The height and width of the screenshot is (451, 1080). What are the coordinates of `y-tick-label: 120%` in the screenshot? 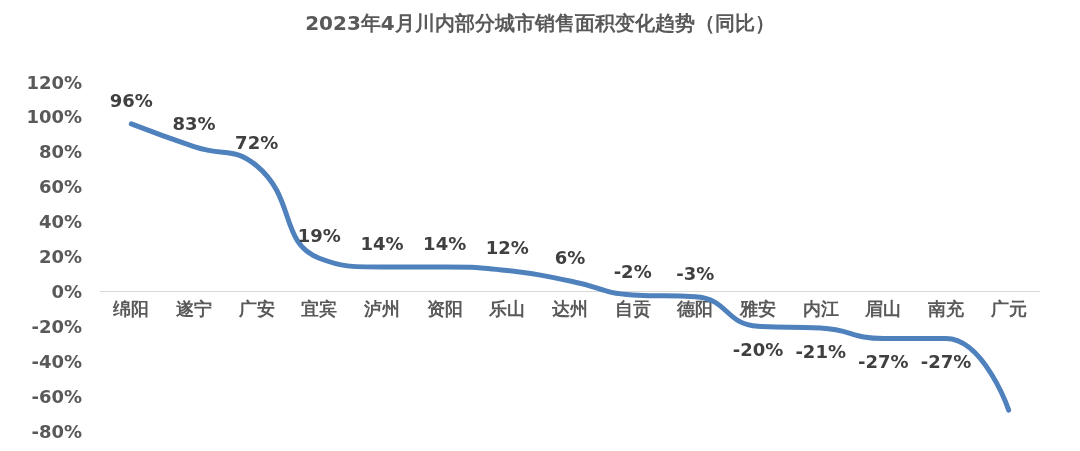 It's located at (54, 82).